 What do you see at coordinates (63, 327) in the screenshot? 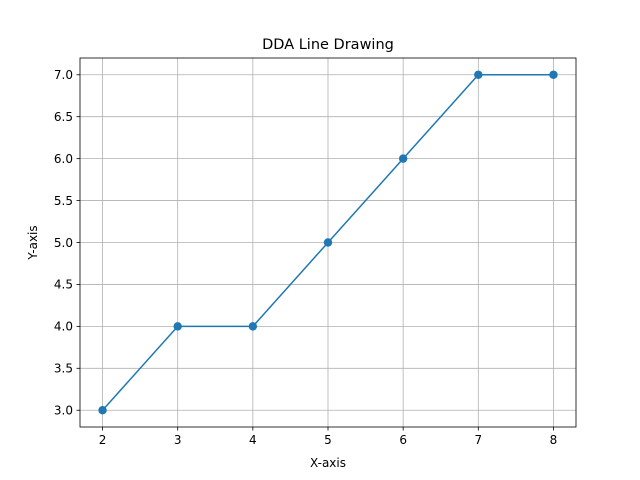
I see `y-tick-label: 4.0` at bounding box center [63, 327].